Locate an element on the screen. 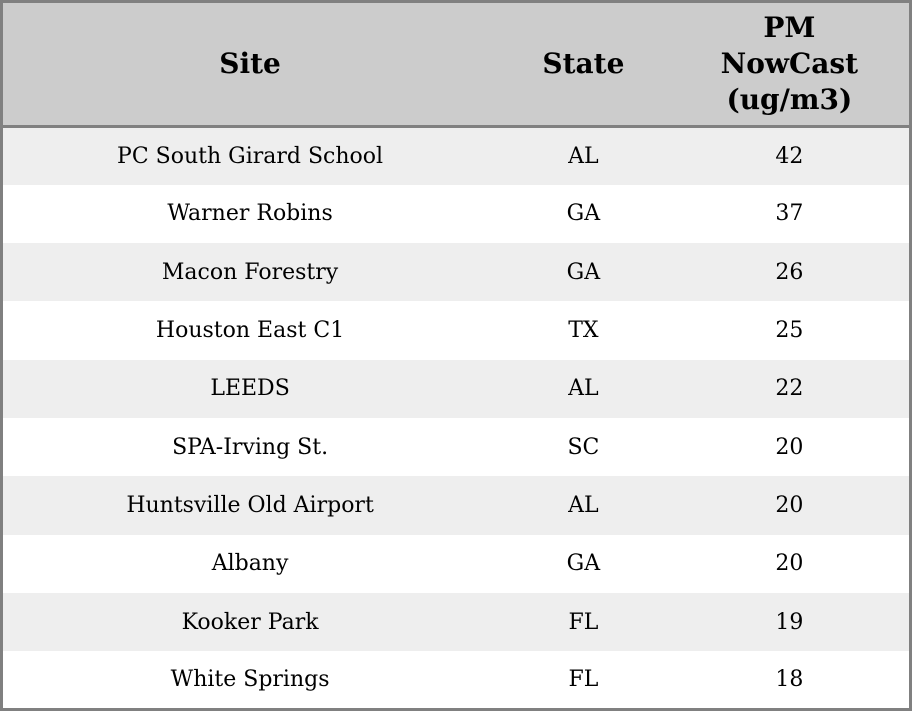  cell-site: LEEDS is located at coordinates (250, 389).